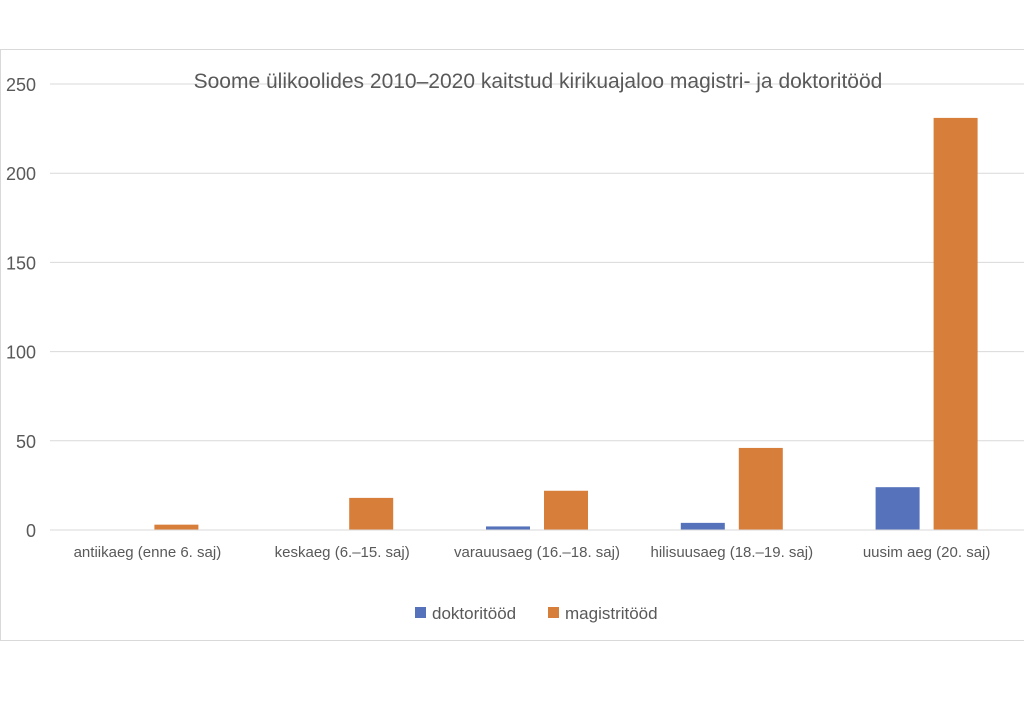  What do you see at coordinates (537, 552) in the screenshot?
I see `x-tick-label: varauusaeg (16.–18. saj)` at bounding box center [537, 552].